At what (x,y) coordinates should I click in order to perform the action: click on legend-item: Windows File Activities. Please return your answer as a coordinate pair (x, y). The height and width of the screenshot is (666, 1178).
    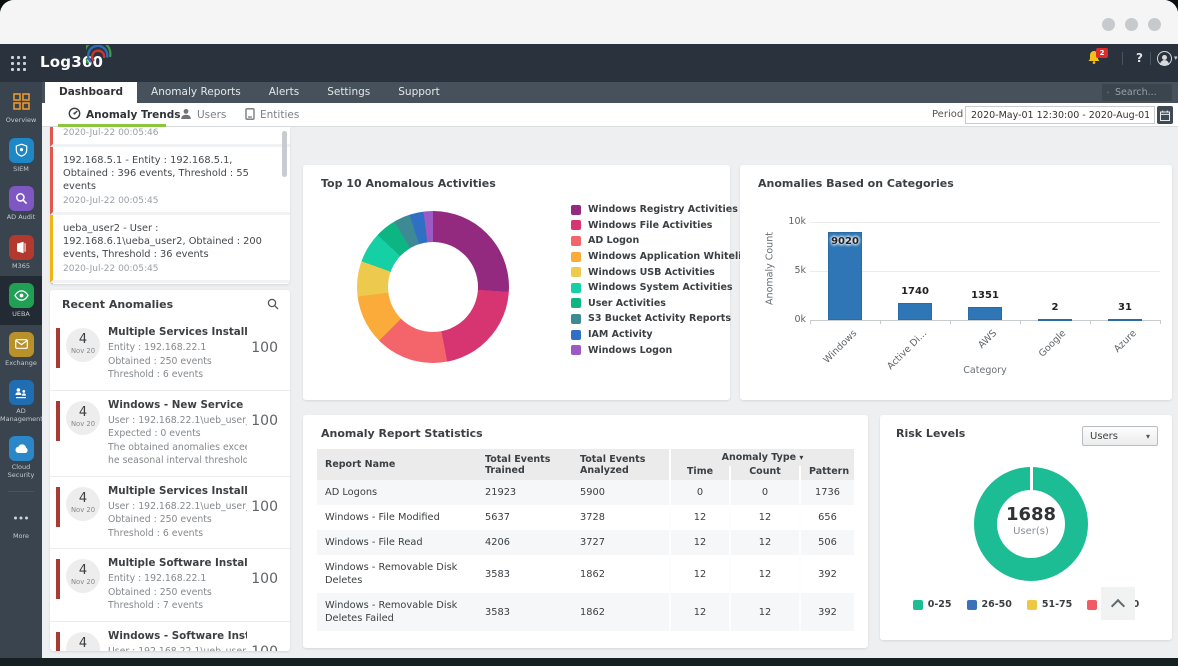
    Looking at the image, I should click on (669, 226).